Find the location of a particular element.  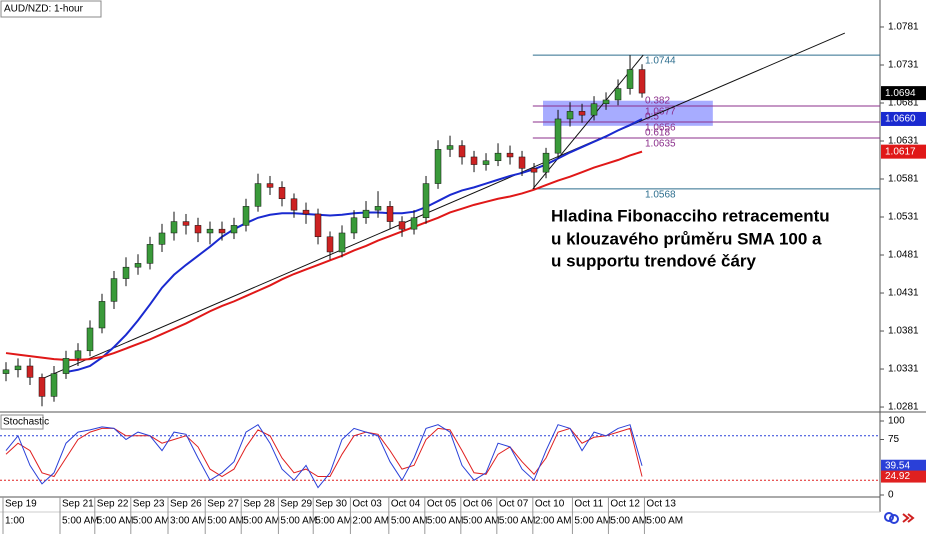

y-tick-label: 1.0281 is located at coordinates (903, 407).